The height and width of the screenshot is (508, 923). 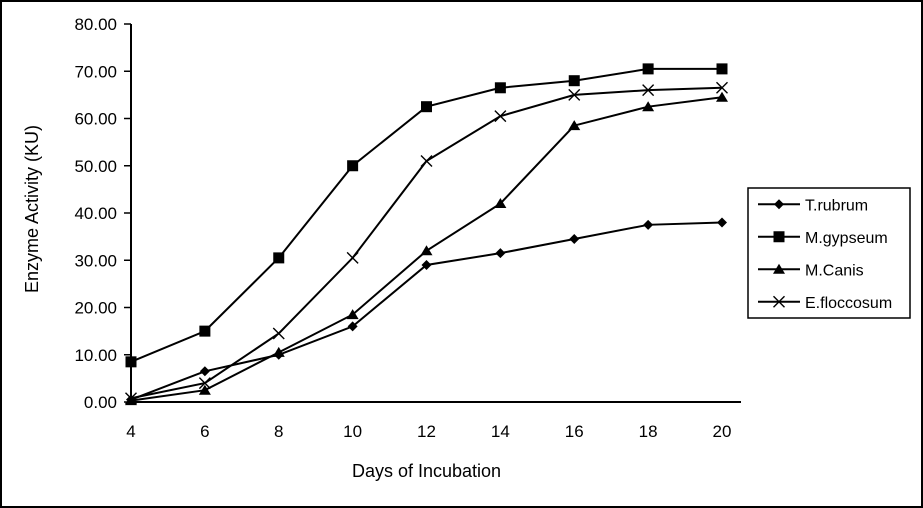 What do you see at coordinates (426, 431) in the screenshot?
I see `x-tick-label: 12` at bounding box center [426, 431].